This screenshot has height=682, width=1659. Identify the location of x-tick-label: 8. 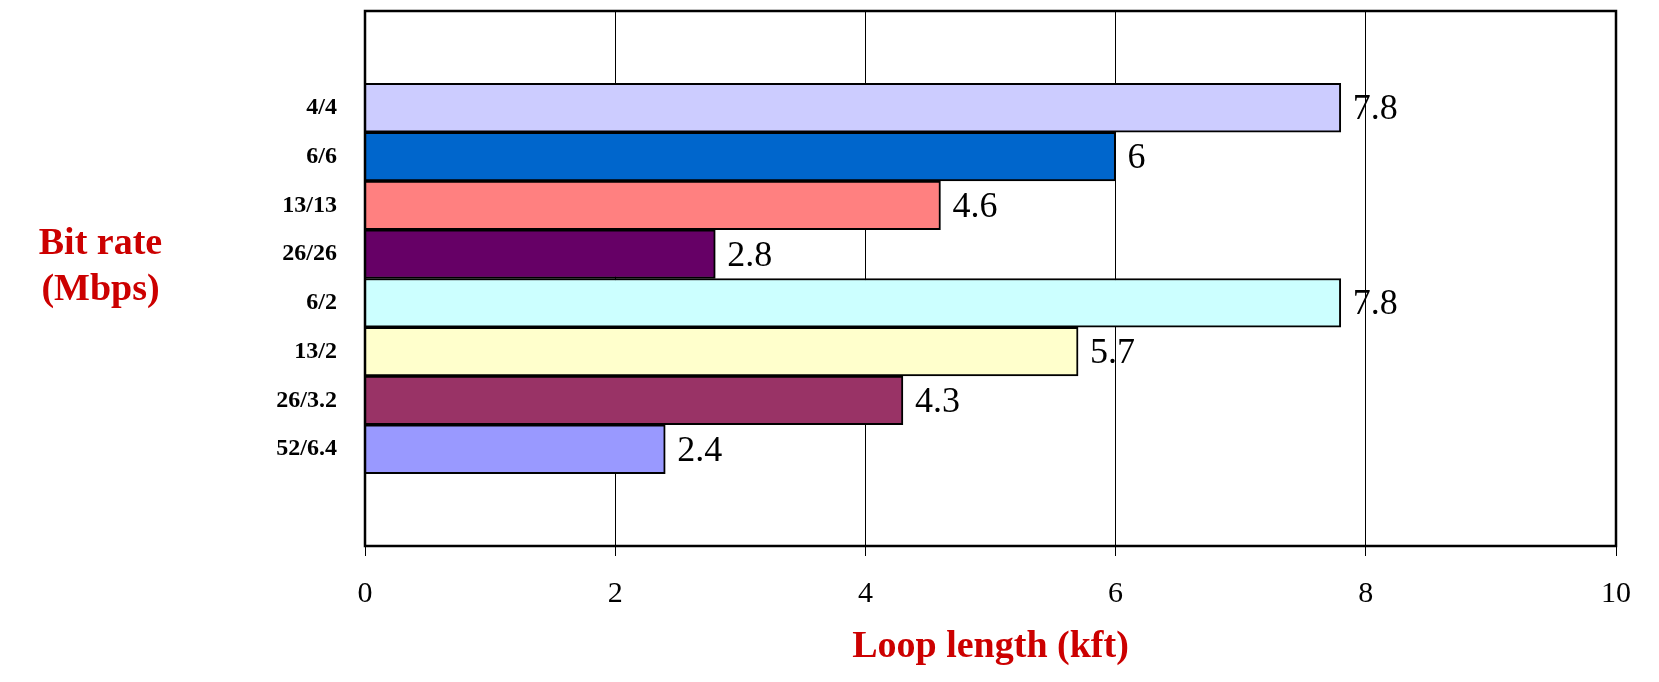
(1366, 591).